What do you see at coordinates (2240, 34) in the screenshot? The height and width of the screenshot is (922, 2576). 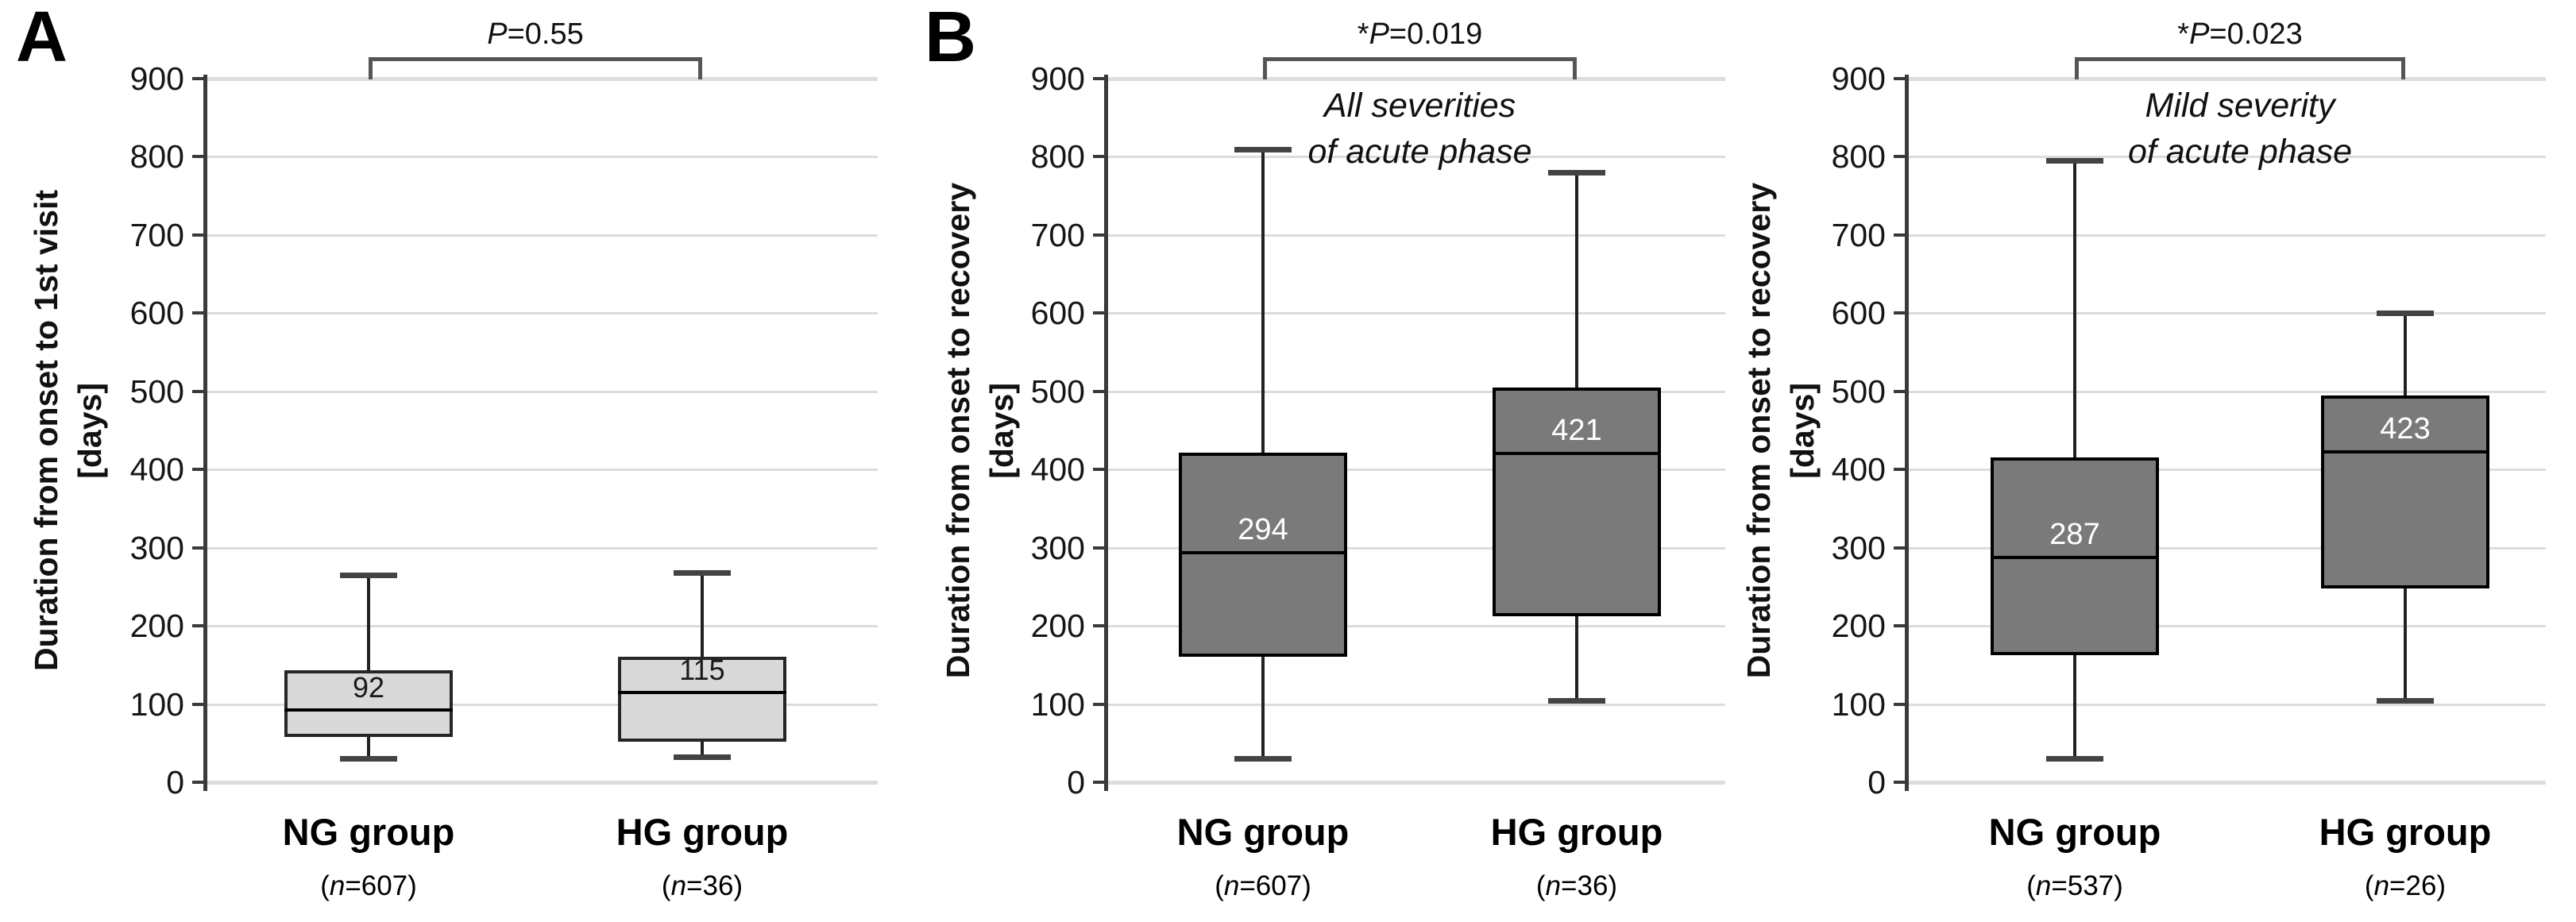 I see `p-value-label: *P=0.023` at bounding box center [2240, 34].